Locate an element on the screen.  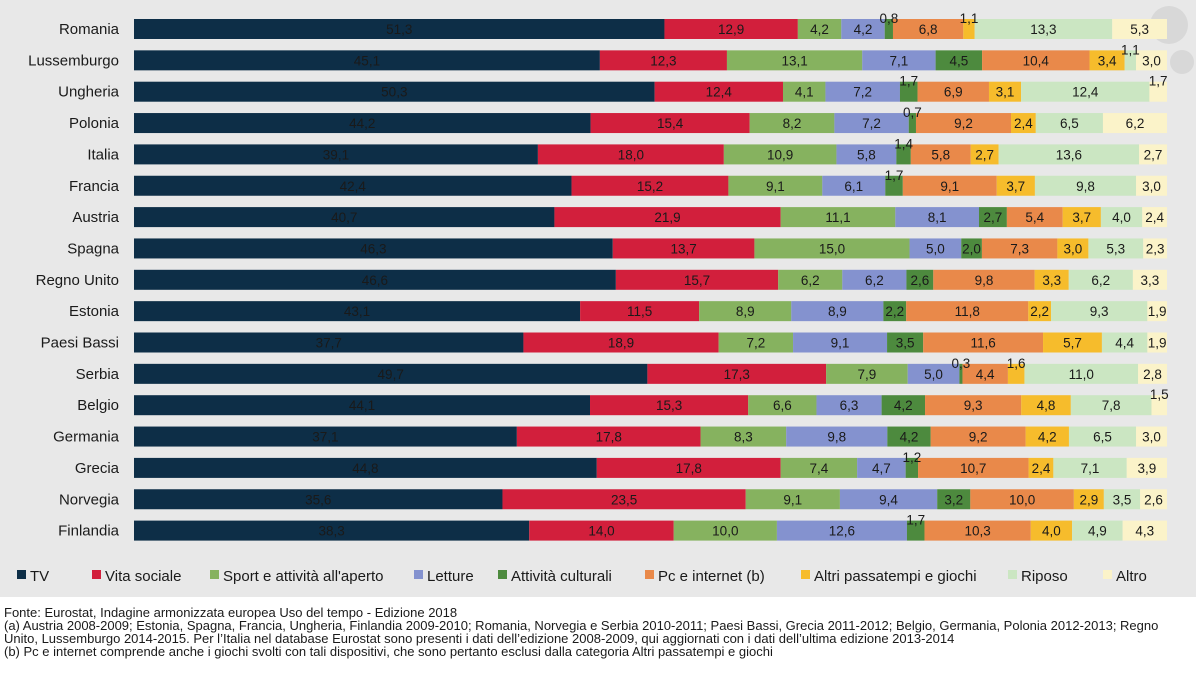
data-label: 7,8 is located at coordinates (1111, 405).